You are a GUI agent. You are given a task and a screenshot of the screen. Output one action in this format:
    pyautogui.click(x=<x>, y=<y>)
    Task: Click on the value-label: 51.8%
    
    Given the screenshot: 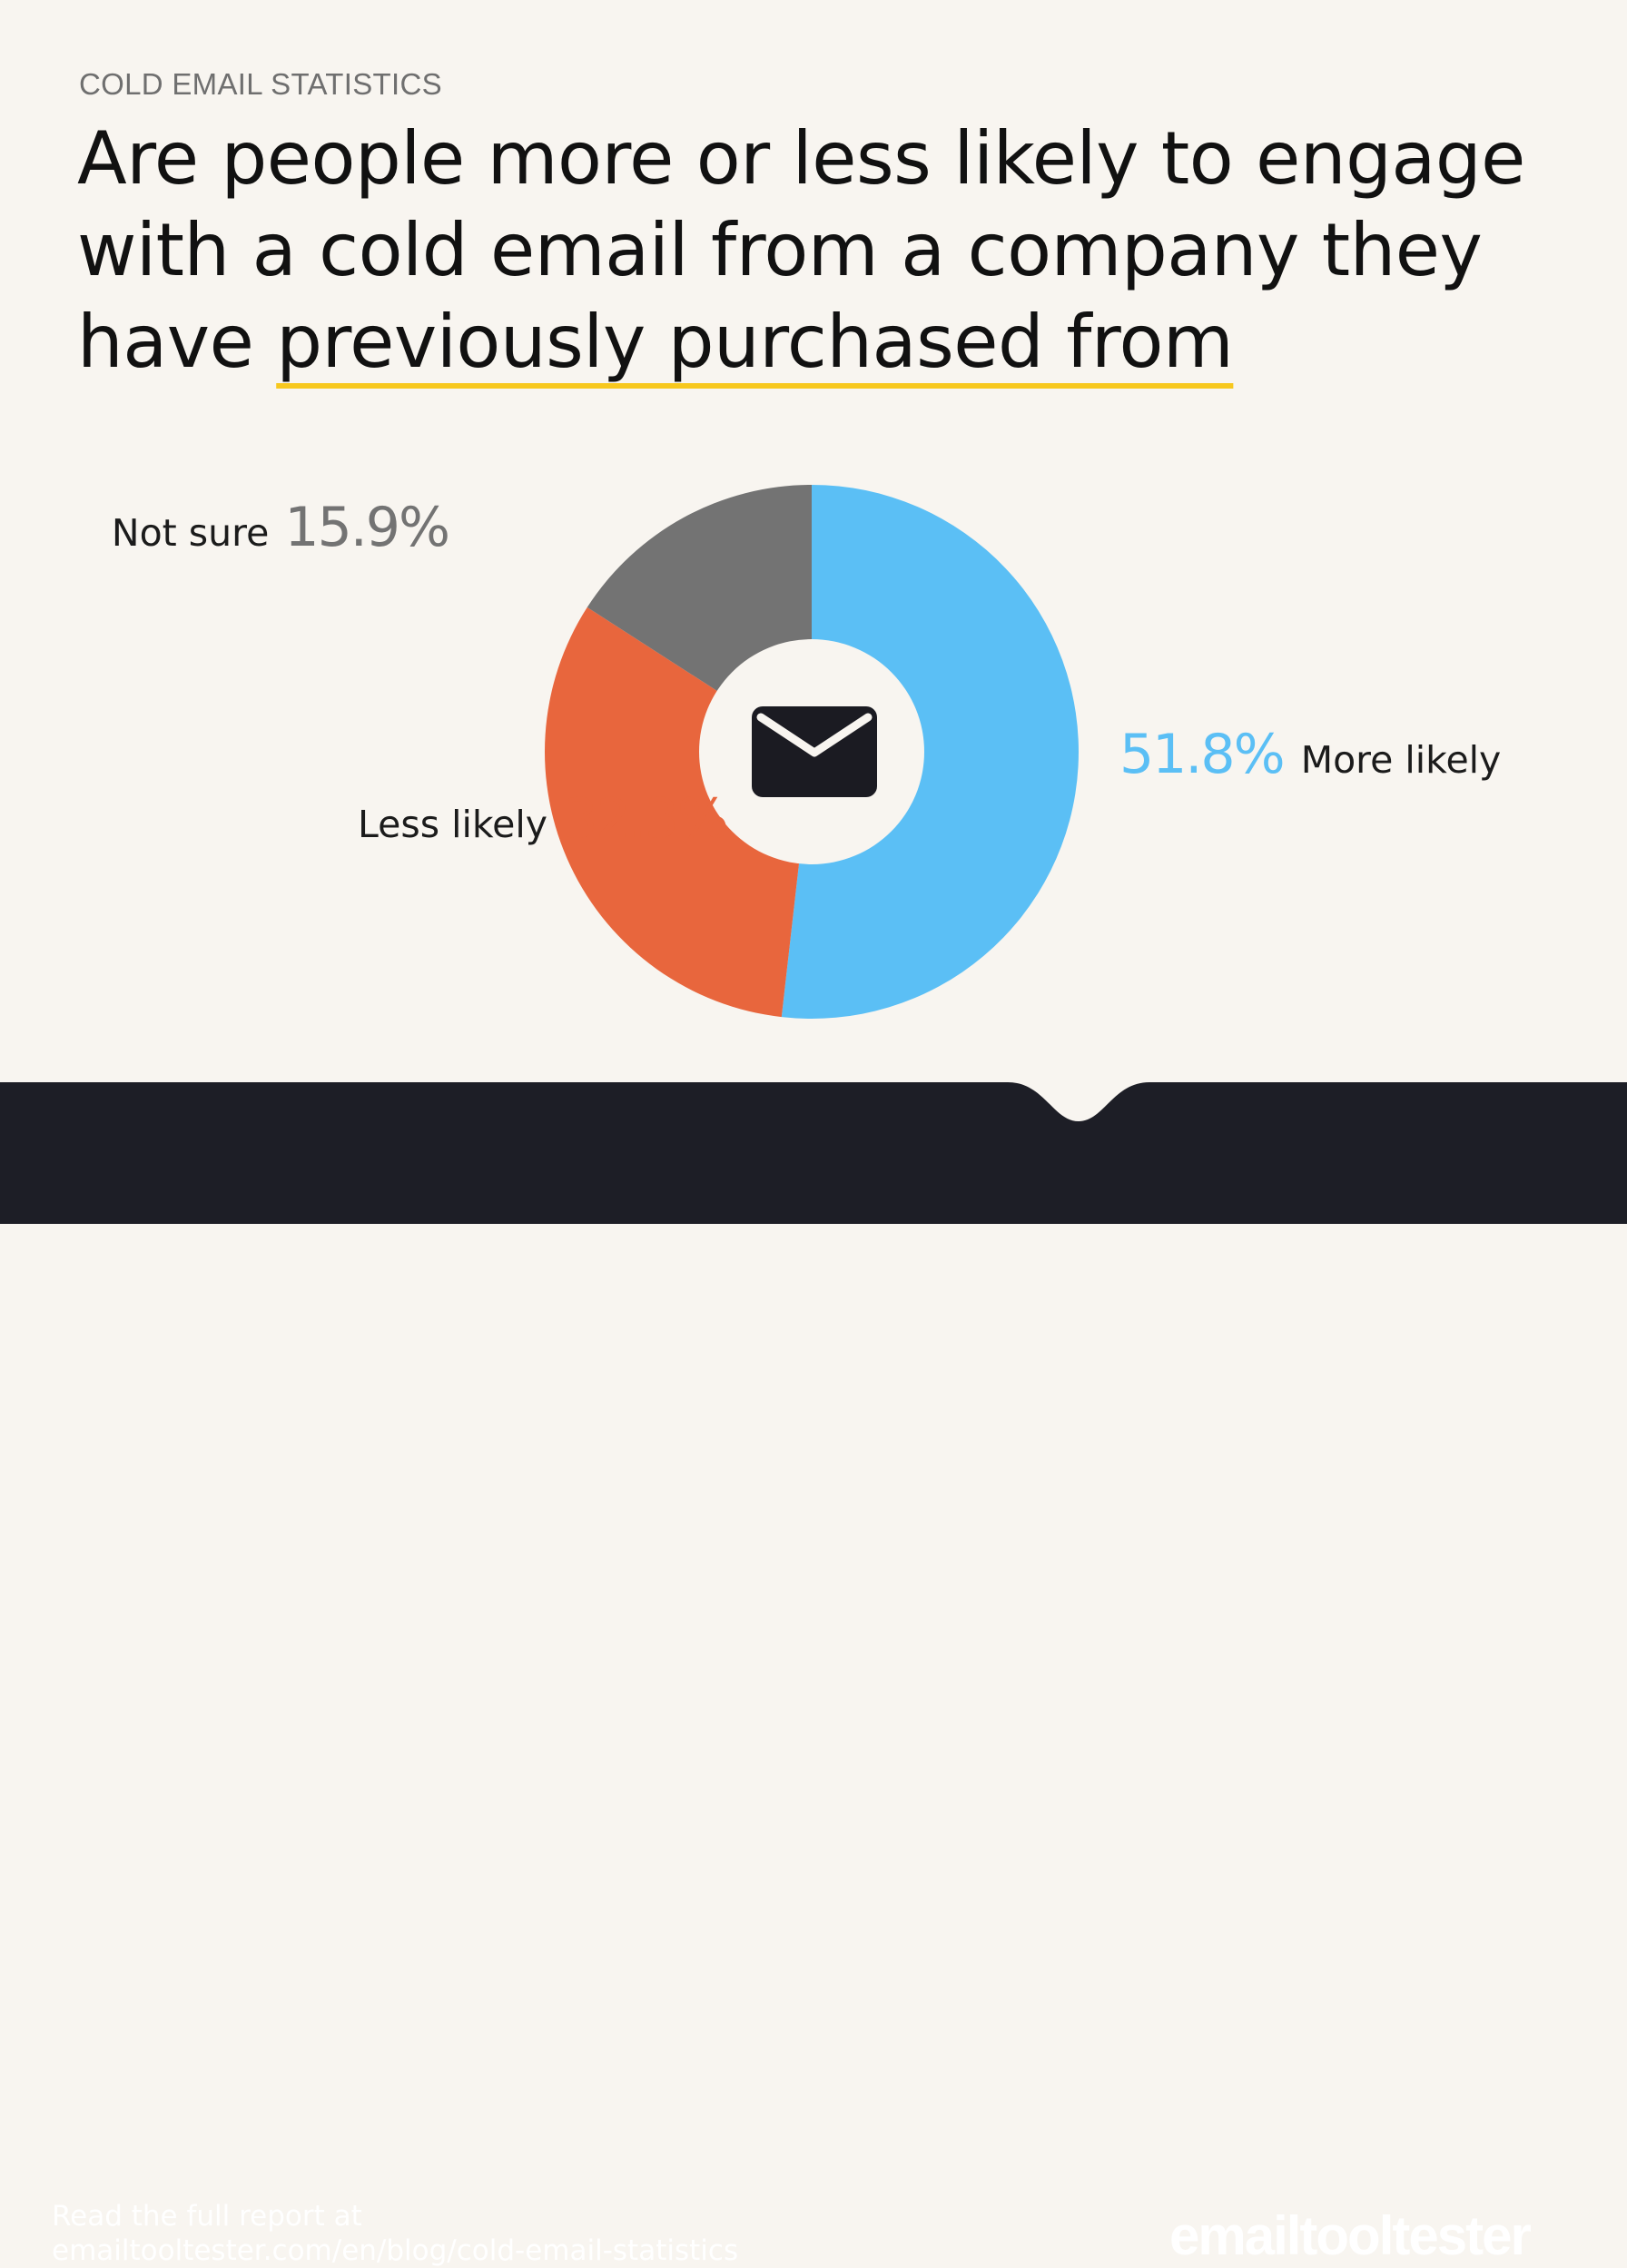 What is the action you would take?
    pyautogui.click(x=1201, y=754)
    